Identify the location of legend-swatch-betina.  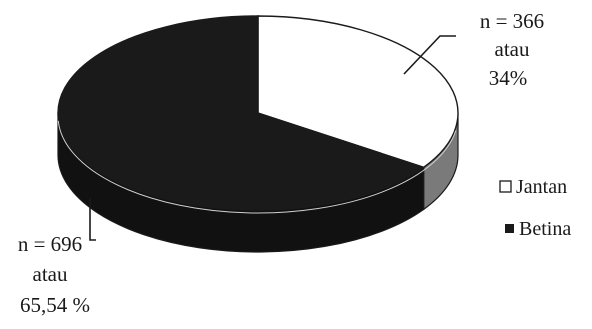
(509, 228).